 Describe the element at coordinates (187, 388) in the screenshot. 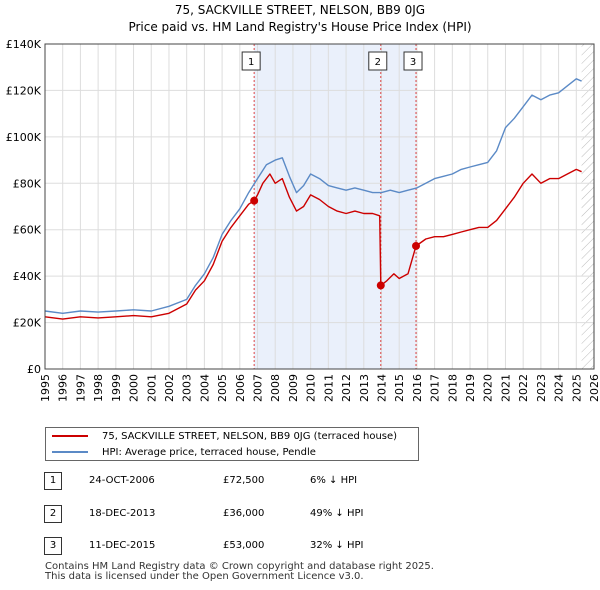

I see `x-tick-label: 2003` at that location.